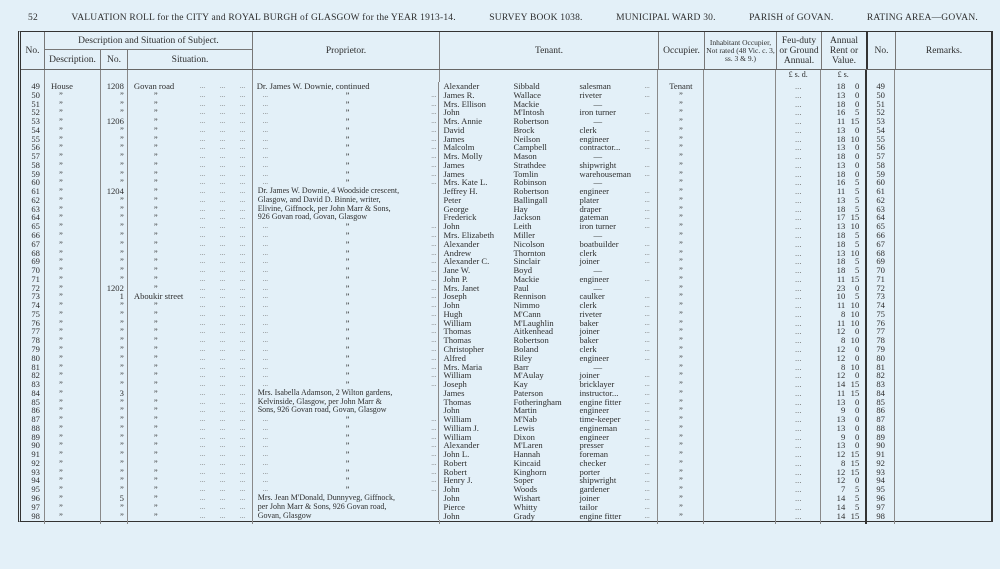 The image size is (1000, 569). Describe the element at coordinates (855, 454) in the screenshot. I see `rent-shillings: 15` at that location.